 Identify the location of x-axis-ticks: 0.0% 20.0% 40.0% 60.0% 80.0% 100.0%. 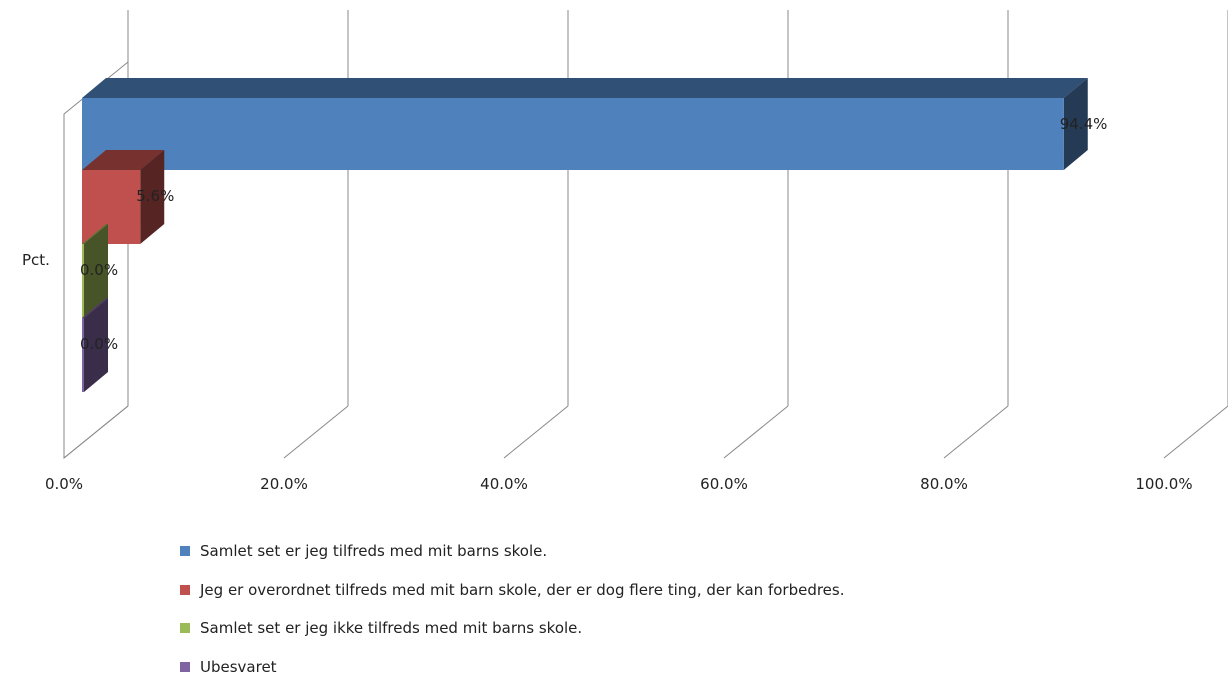
(619, 484).